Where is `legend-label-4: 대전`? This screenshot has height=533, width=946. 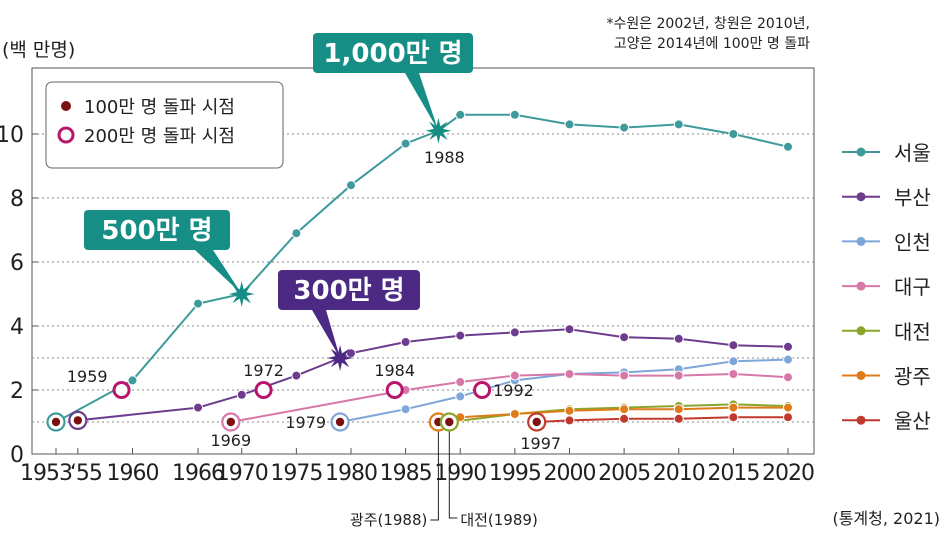 legend-label-4: 대전 is located at coordinates (912, 332).